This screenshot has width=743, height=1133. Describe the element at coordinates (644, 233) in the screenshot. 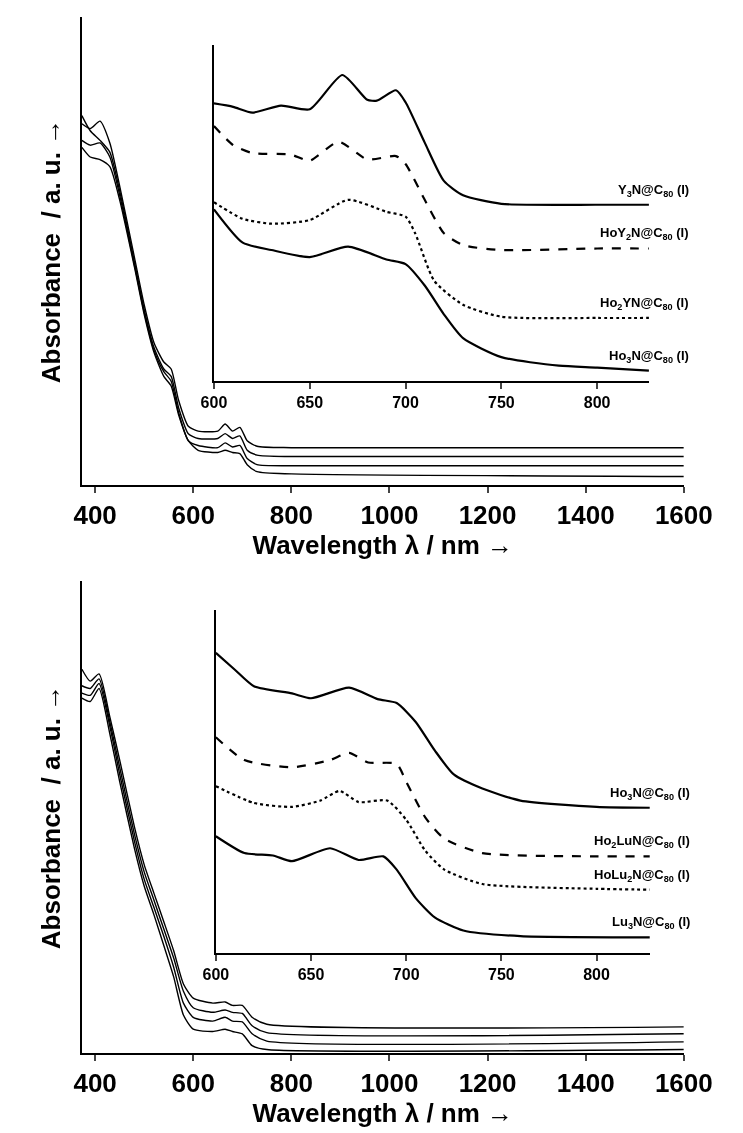

I see `series-label: HoY$_{2}$N@C$_{80}$ (I)` at that location.